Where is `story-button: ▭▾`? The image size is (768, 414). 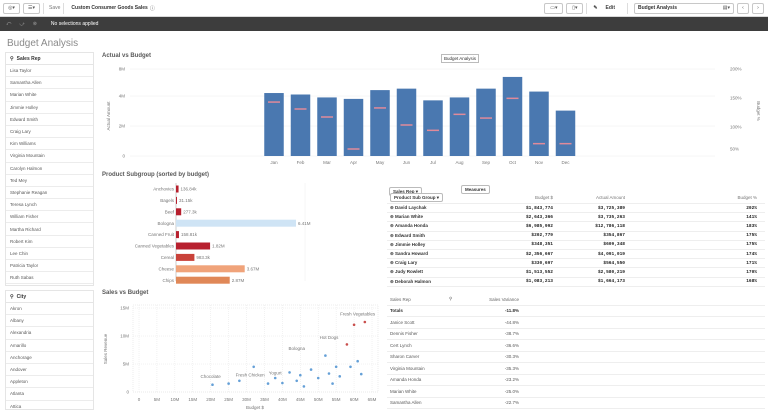 story-button: ▭▾ is located at coordinates (554, 8).